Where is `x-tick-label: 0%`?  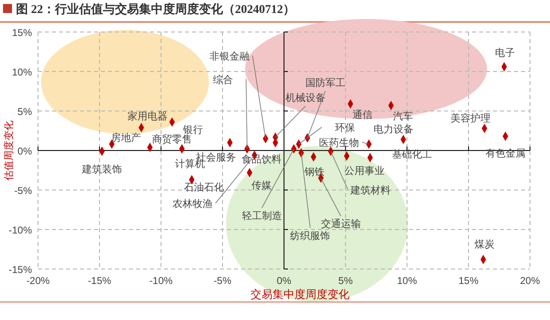 x-tick-label: 0% is located at coordinates (284, 281).